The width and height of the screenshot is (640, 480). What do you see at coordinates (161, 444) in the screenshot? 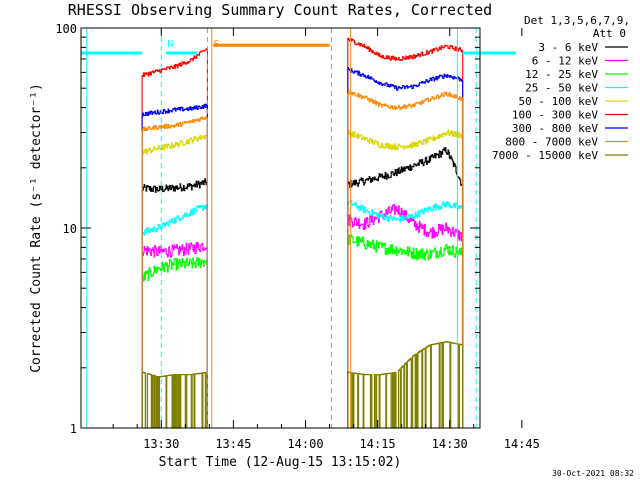
I see `x-tick-label: 13:30` at bounding box center [161, 444].